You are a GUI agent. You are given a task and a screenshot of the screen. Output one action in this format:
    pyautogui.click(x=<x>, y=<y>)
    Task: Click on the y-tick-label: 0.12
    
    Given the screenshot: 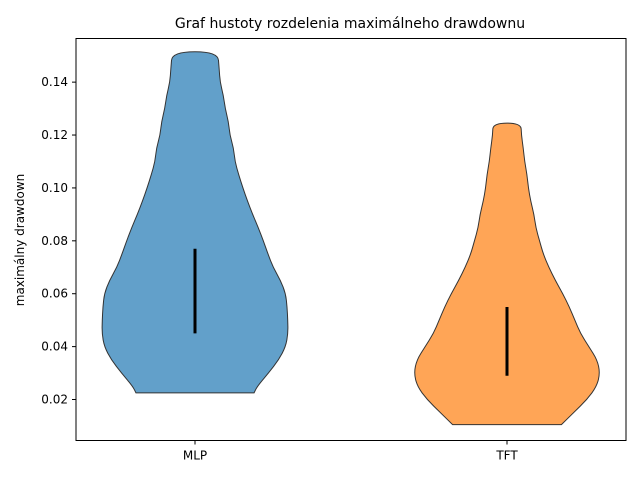 What is the action you would take?
    pyautogui.click(x=54, y=135)
    